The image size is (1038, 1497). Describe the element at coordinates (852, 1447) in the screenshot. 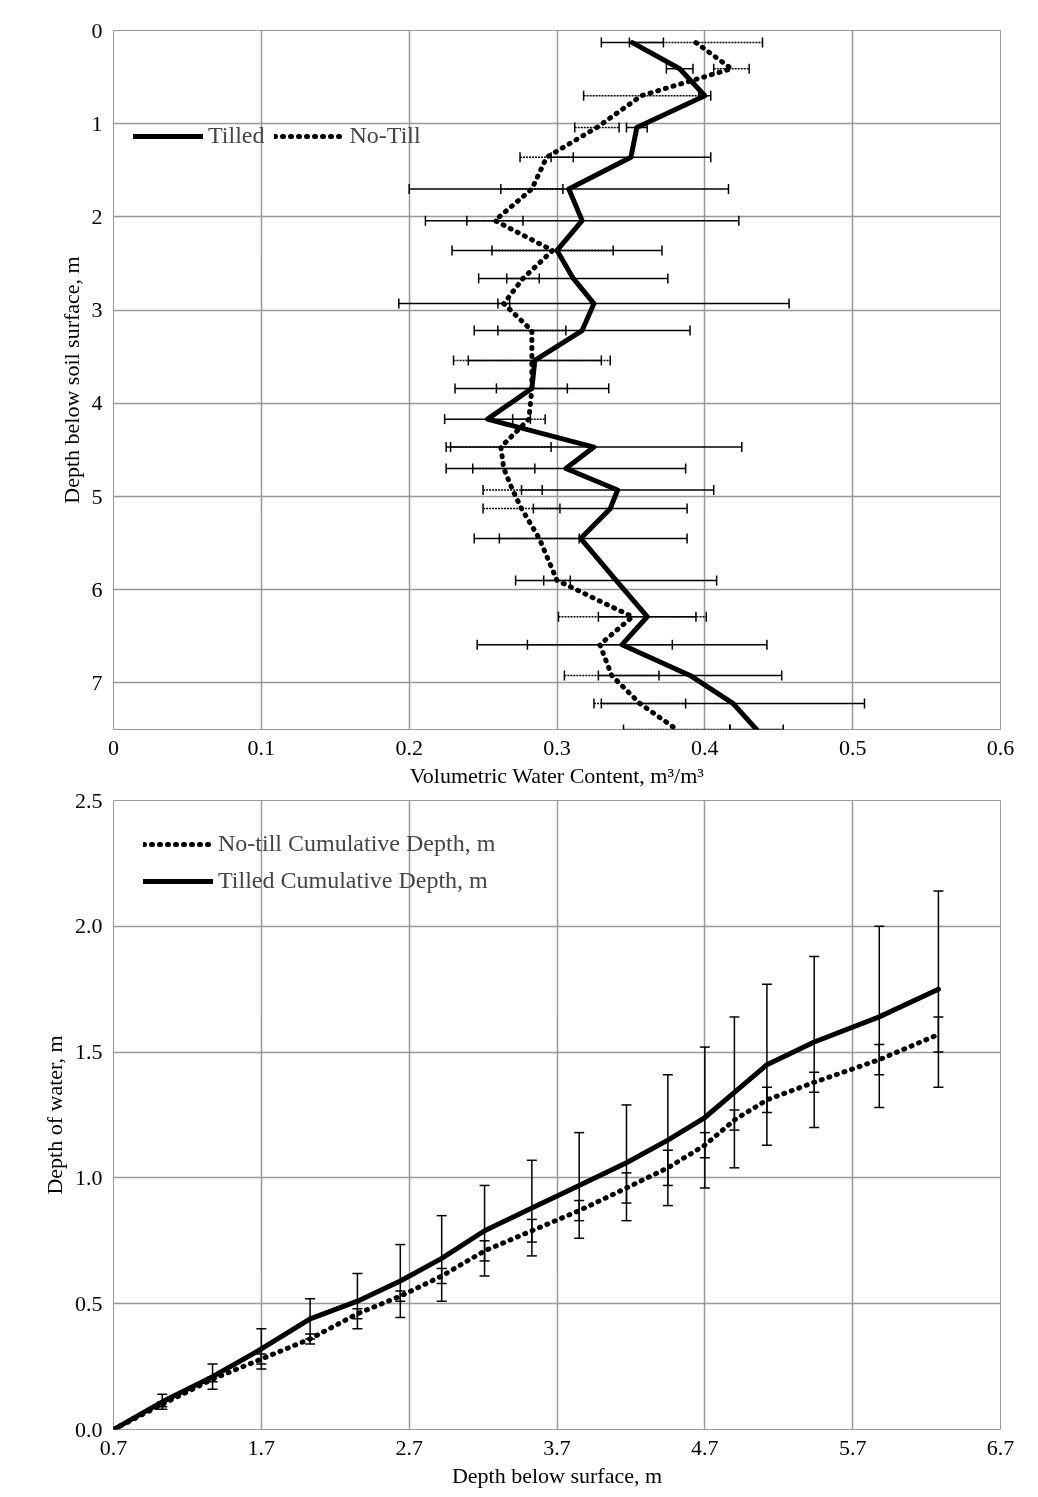

I see `x-tick-label: 5.7` at that location.